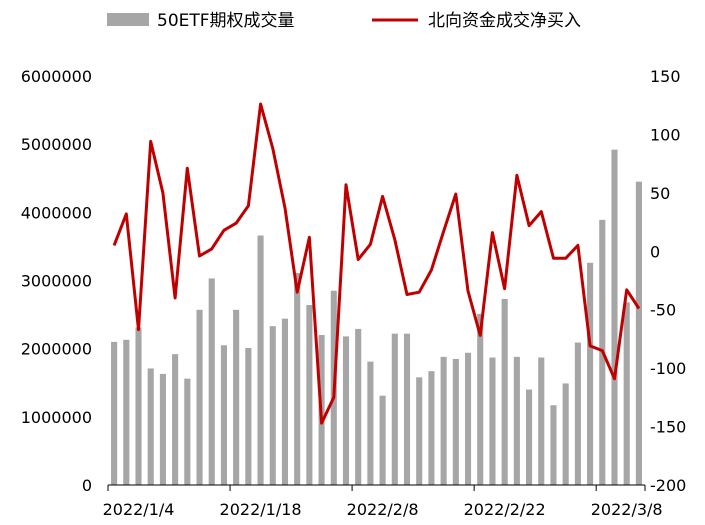 This screenshot has width=705, height=525. I want to click on left-tick-label: 3000000, so click(56, 281).